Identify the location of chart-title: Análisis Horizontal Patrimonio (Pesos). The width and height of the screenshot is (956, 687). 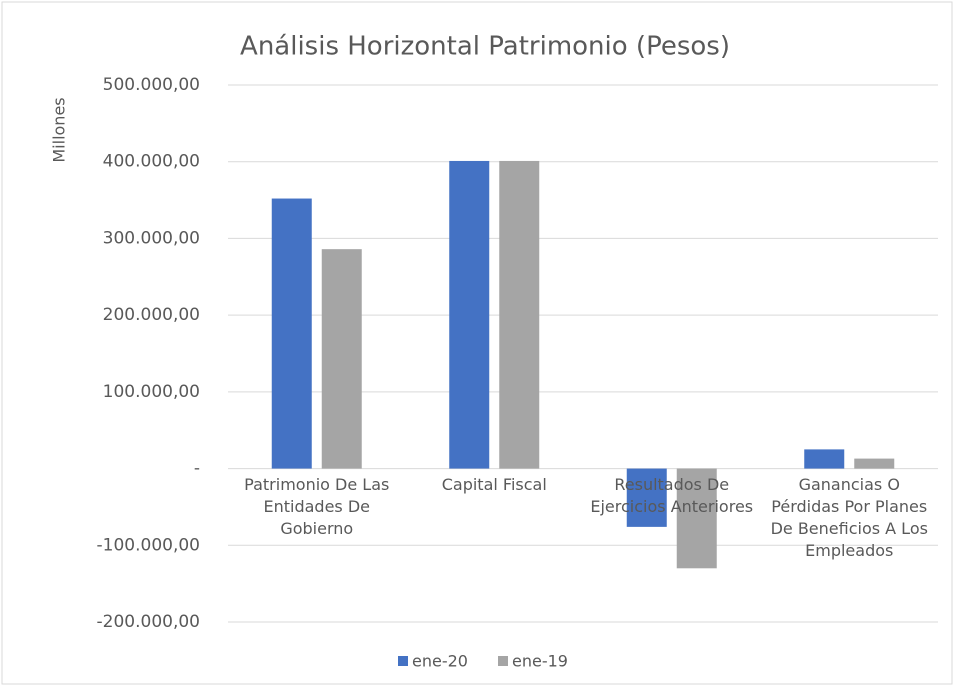
(485, 47).